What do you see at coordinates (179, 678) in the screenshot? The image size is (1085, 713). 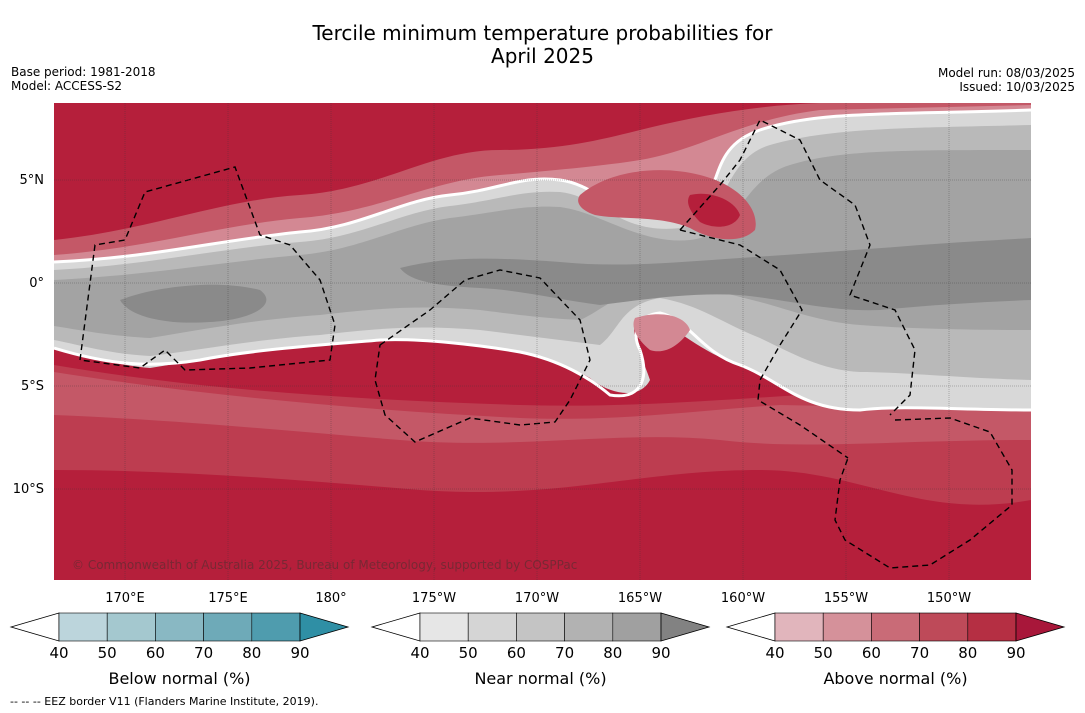 I see `colorbar-label: Below normal (%)` at bounding box center [179, 678].